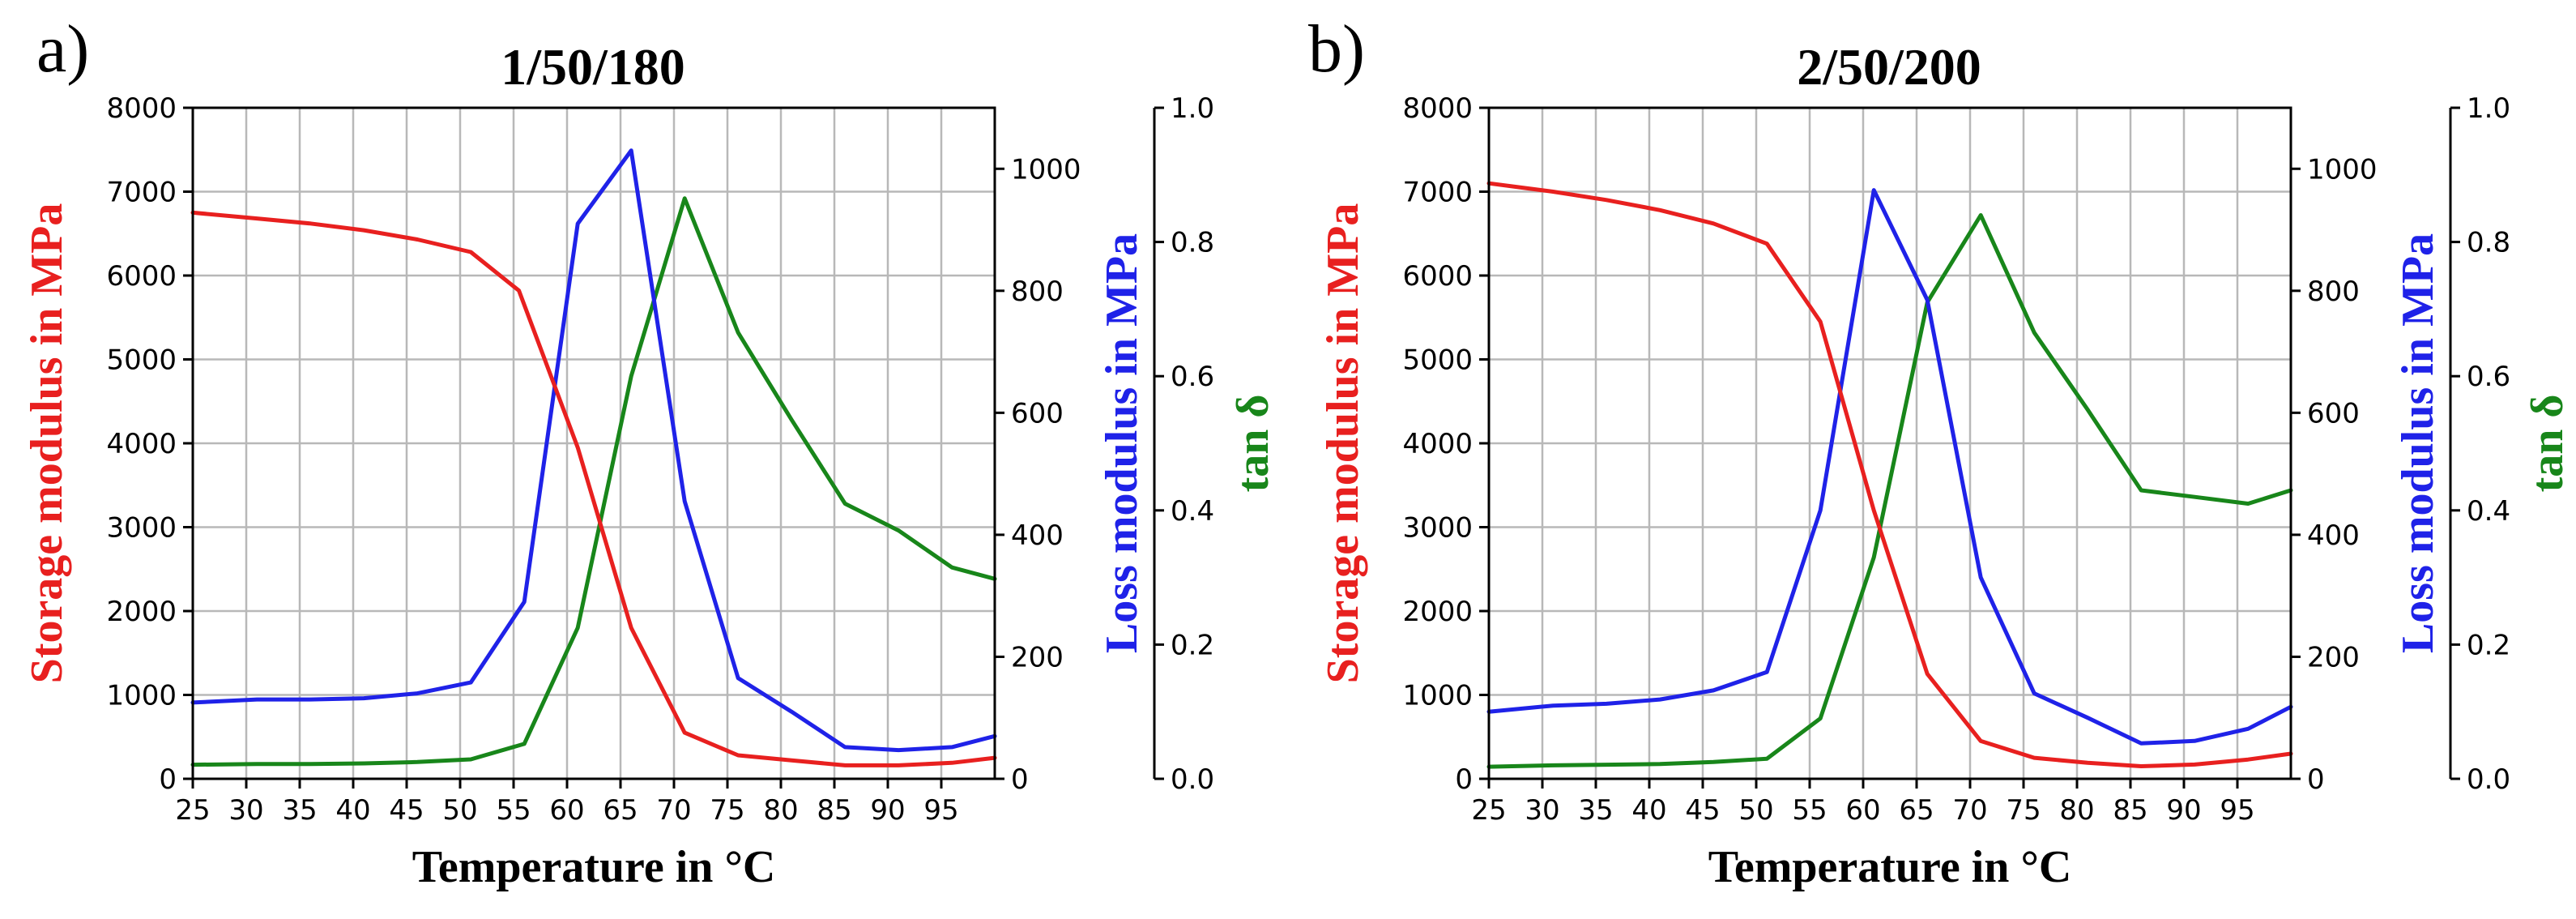 The image size is (2576, 919). I want to click on panel-label: b), so click(1337, 49).